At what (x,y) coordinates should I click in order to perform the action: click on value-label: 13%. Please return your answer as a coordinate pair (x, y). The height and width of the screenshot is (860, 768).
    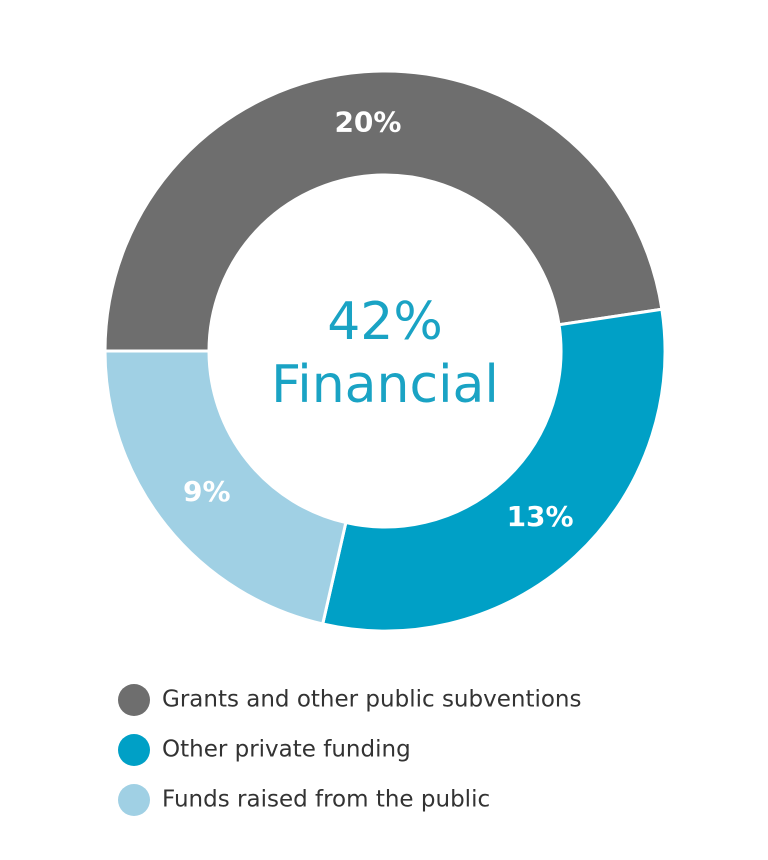
    Looking at the image, I should click on (540, 516).